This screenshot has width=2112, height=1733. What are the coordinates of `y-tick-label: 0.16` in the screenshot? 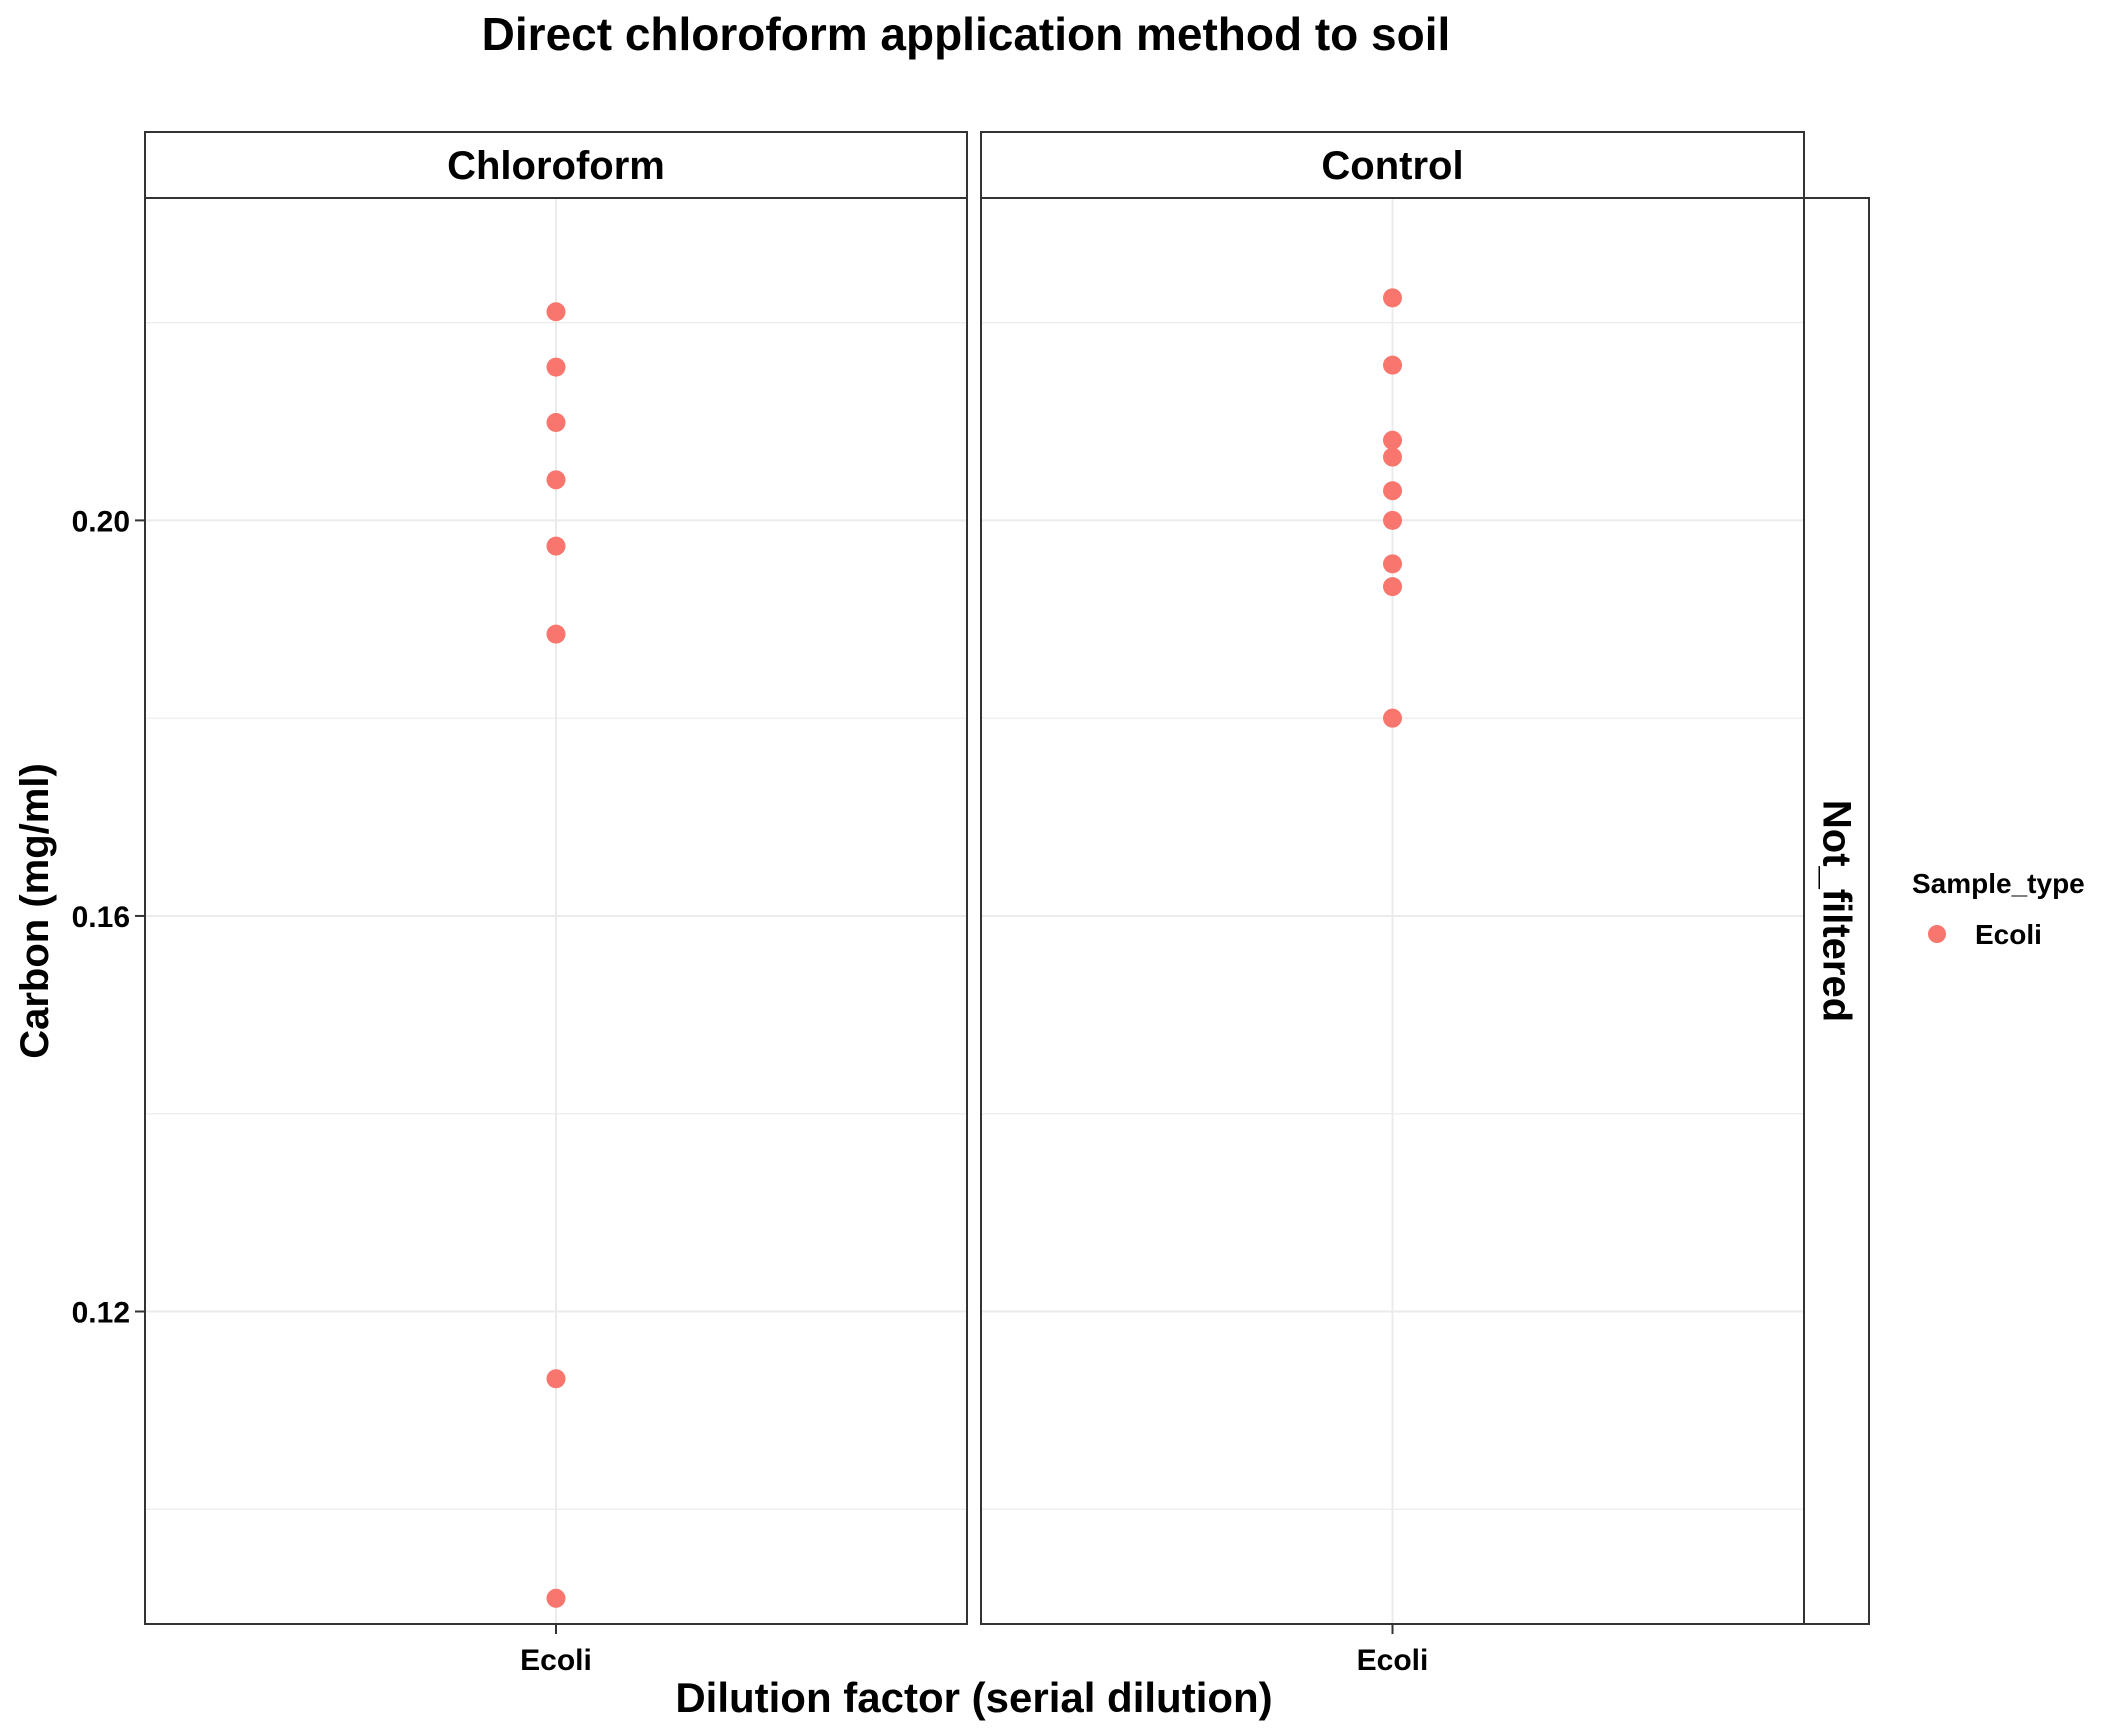 It's located at (101, 917).